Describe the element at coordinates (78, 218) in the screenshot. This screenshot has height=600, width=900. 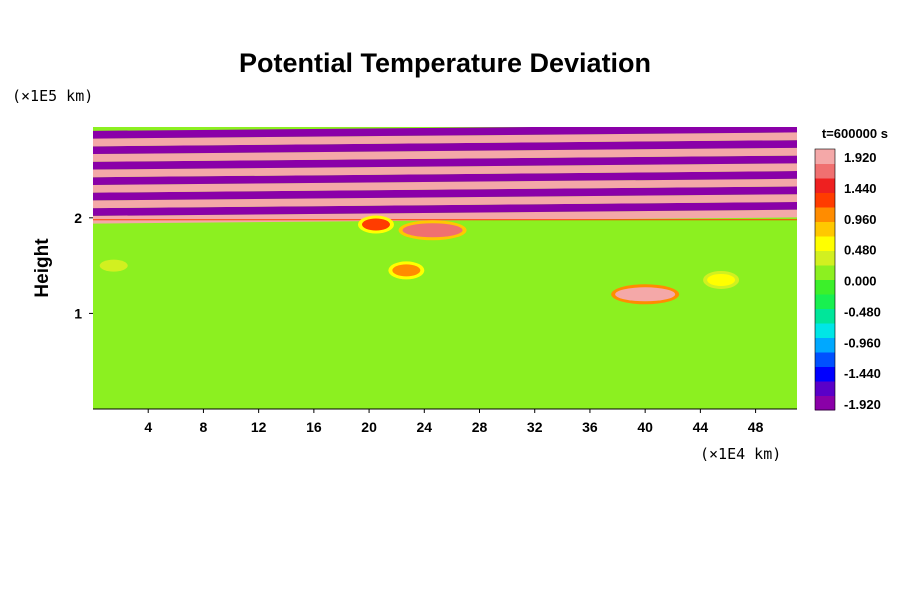
I see `y-tick-label: 2` at that location.